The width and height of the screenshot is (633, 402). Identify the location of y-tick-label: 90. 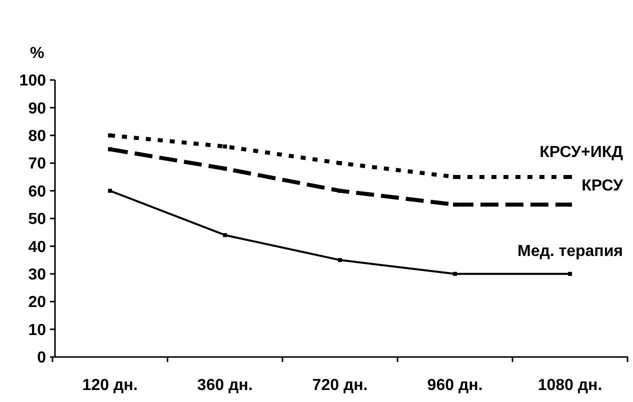
(37, 109).